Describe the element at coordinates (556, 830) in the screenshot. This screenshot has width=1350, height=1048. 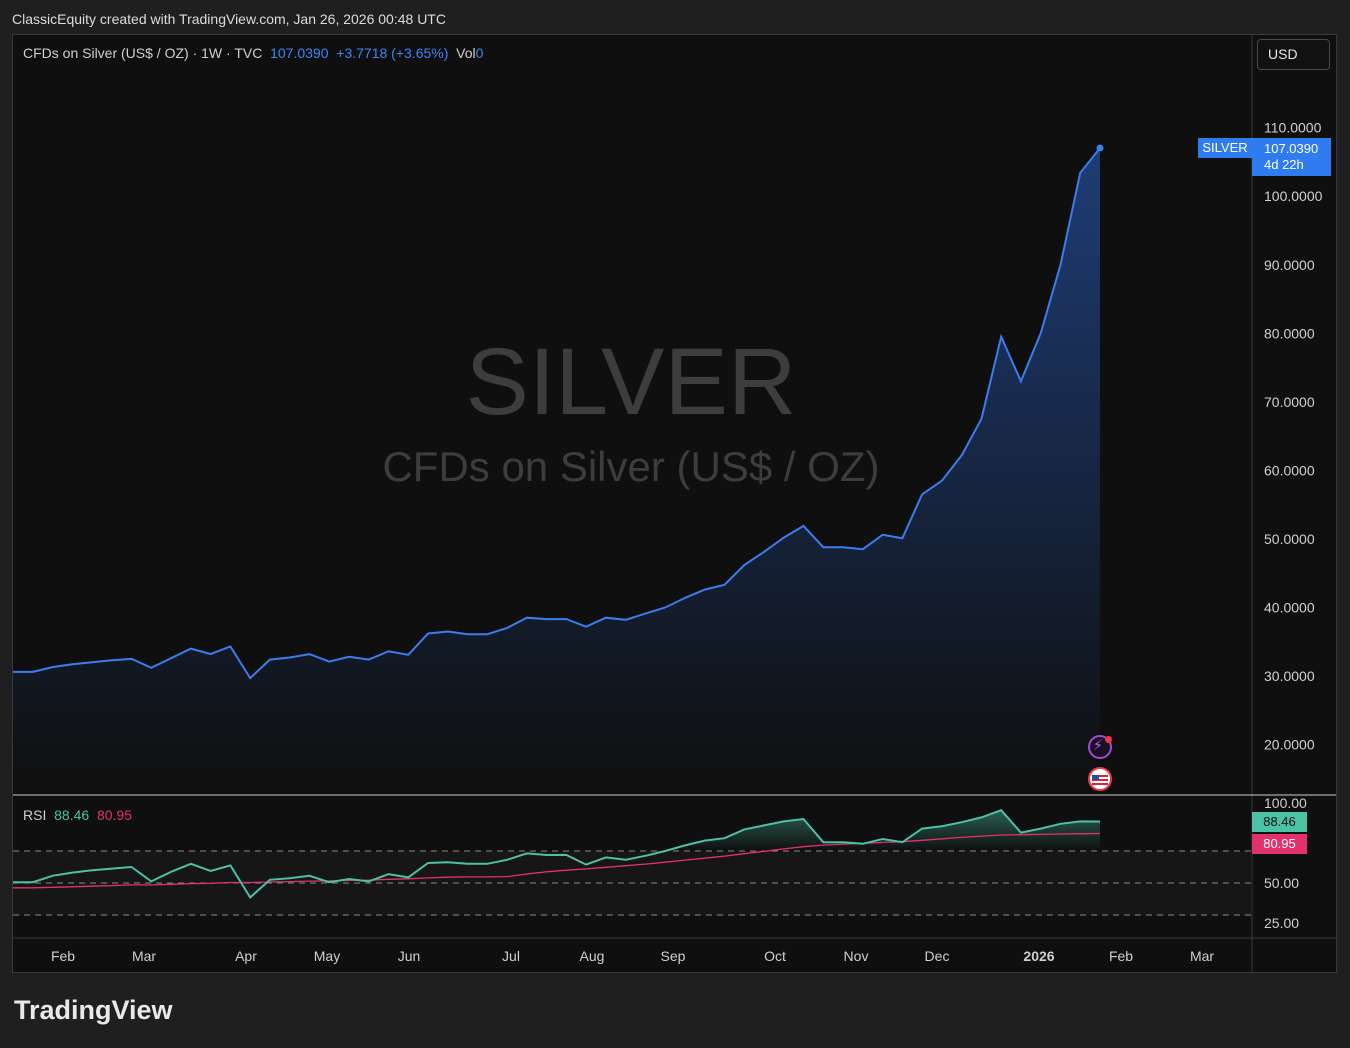
I see `rsi-overbought-fill` at that location.